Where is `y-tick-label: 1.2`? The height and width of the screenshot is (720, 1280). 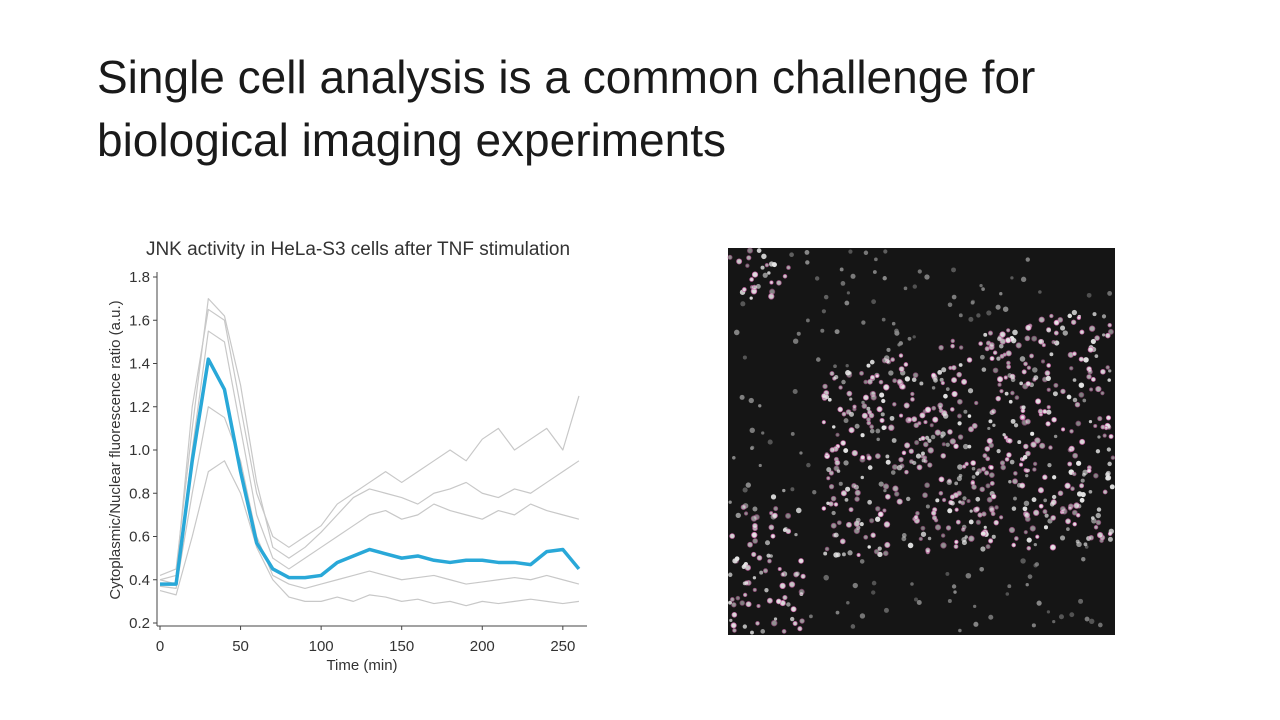 y-tick-label: 1.2 is located at coordinates (139, 407).